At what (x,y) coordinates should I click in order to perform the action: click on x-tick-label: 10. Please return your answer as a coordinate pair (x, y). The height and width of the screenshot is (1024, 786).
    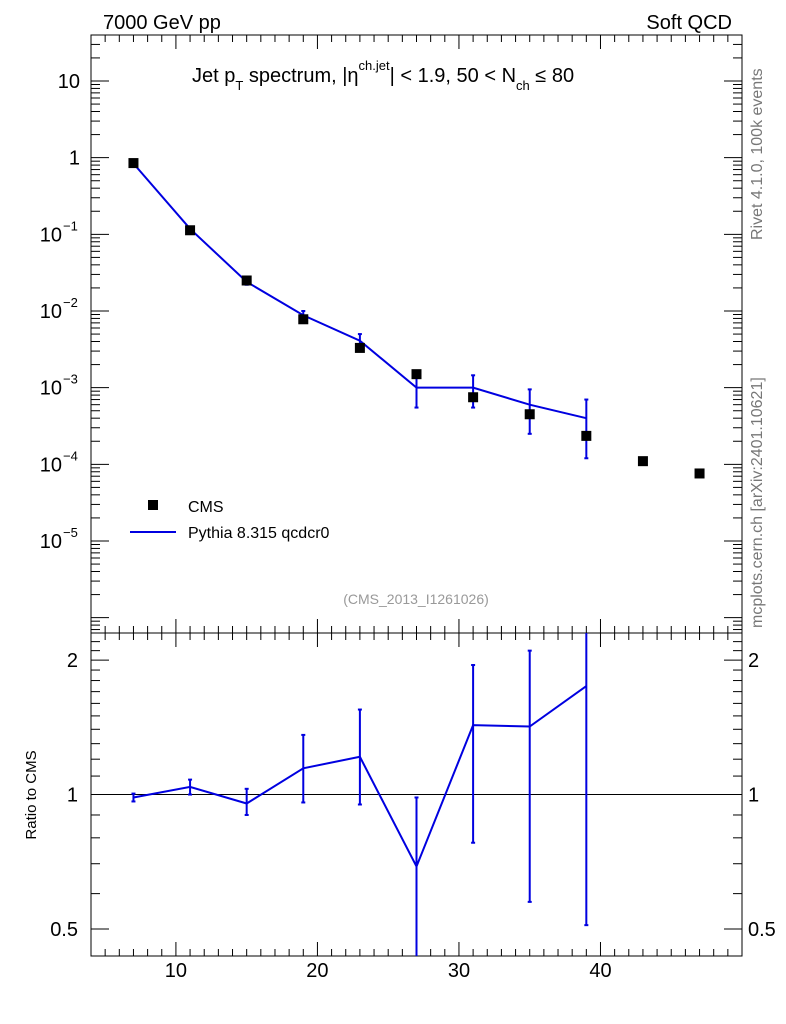
    Looking at the image, I should click on (176, 971).